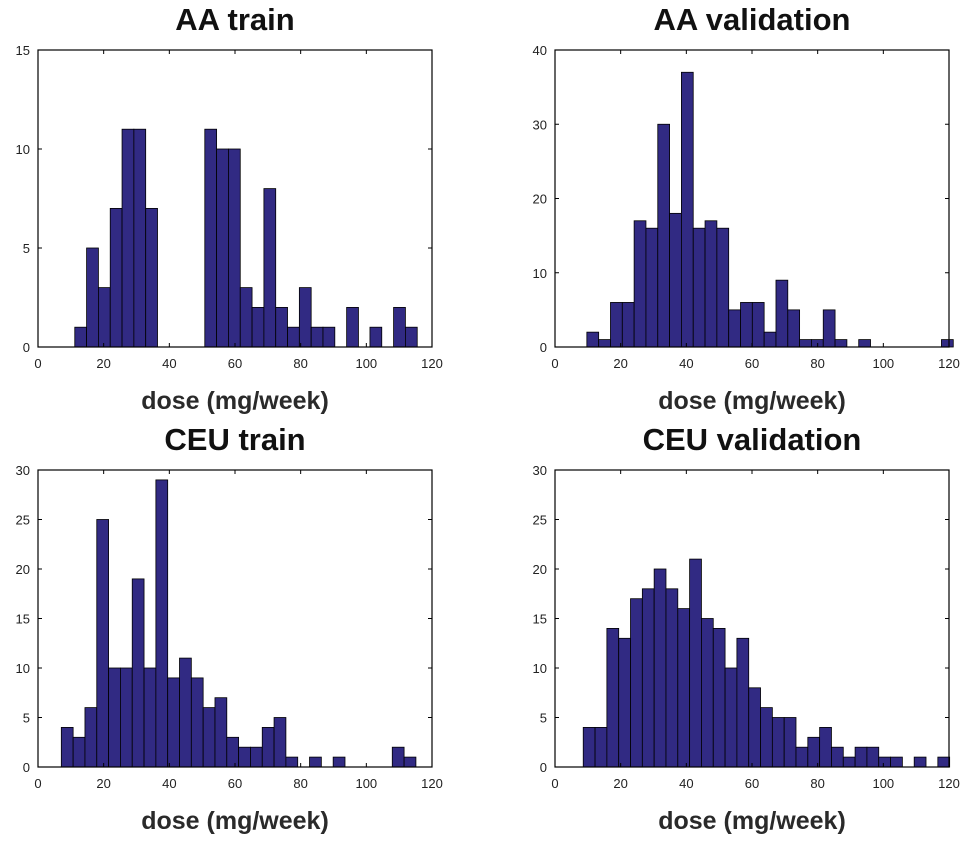 The image size is (969, 841). I want to click on x-tick-label: 0, so click(37, 363).